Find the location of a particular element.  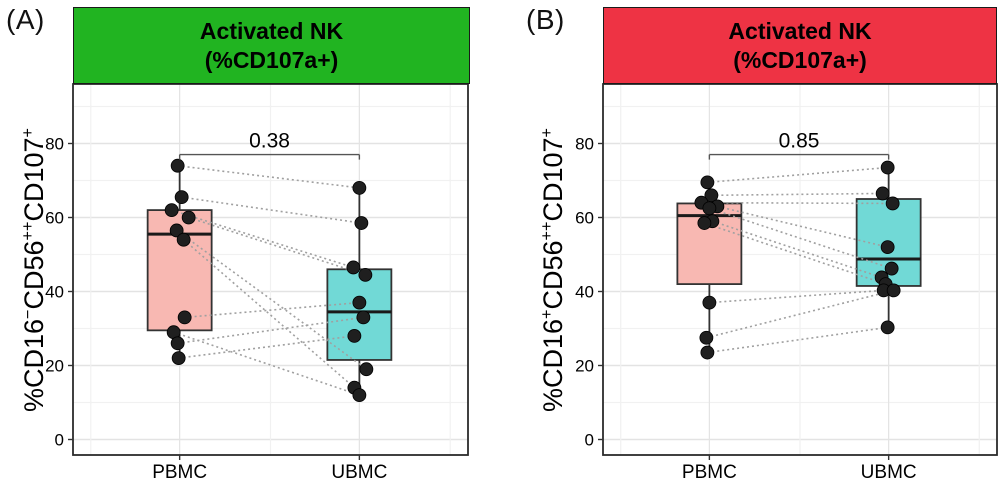

p-value-label: 0.85 is located at coordinates (799, 141).